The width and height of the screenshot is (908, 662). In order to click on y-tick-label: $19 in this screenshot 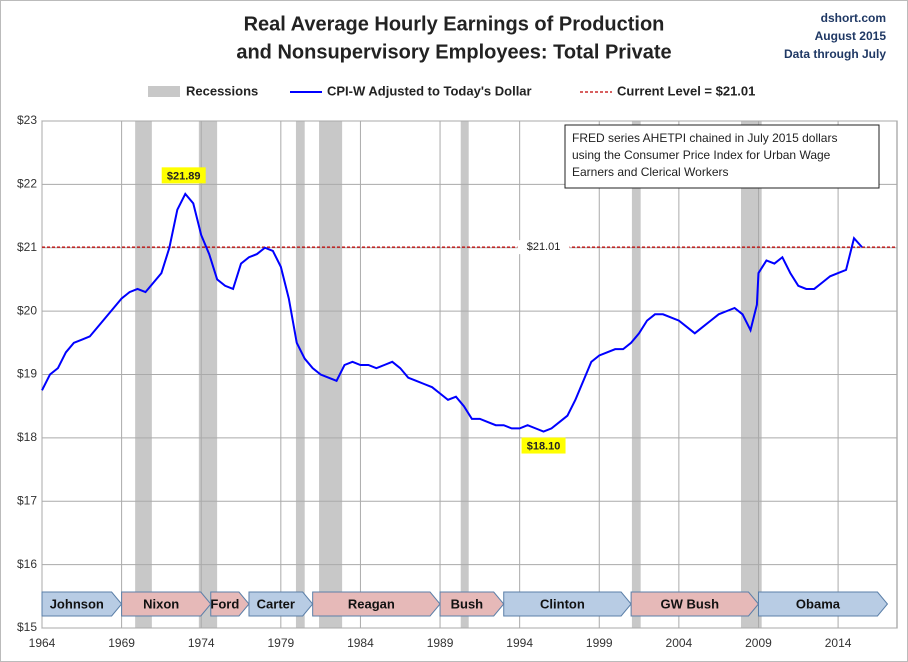, I will do `click(27, 374)`.